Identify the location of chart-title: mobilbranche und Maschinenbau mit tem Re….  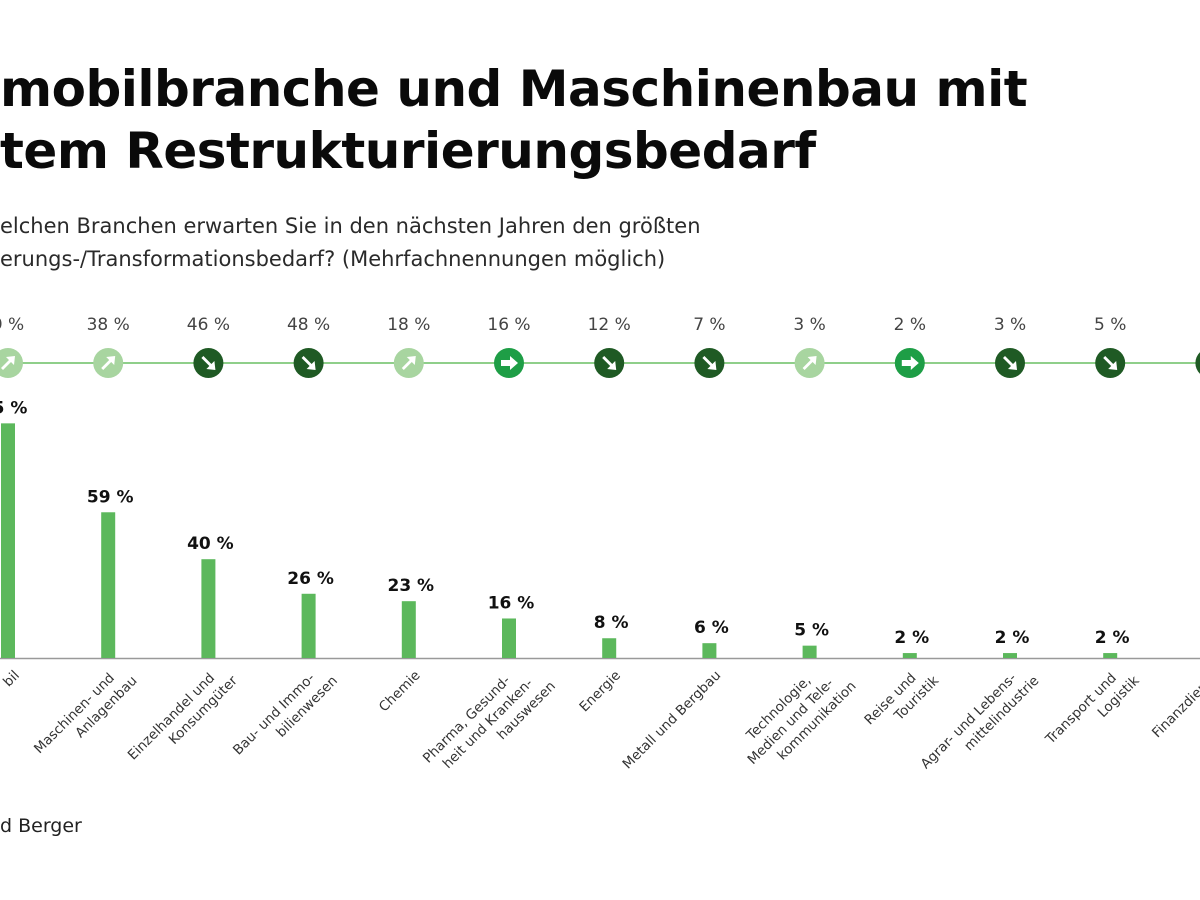
(514, 120).